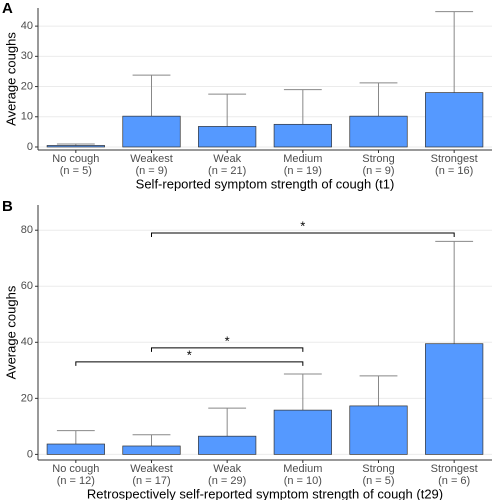 Image resolution: width=498 pixels, height=500 pixels. What do you see at coordinates (7, 206) in the screenshot?
I see `panel-label: B` at bounding box center [7, 206].